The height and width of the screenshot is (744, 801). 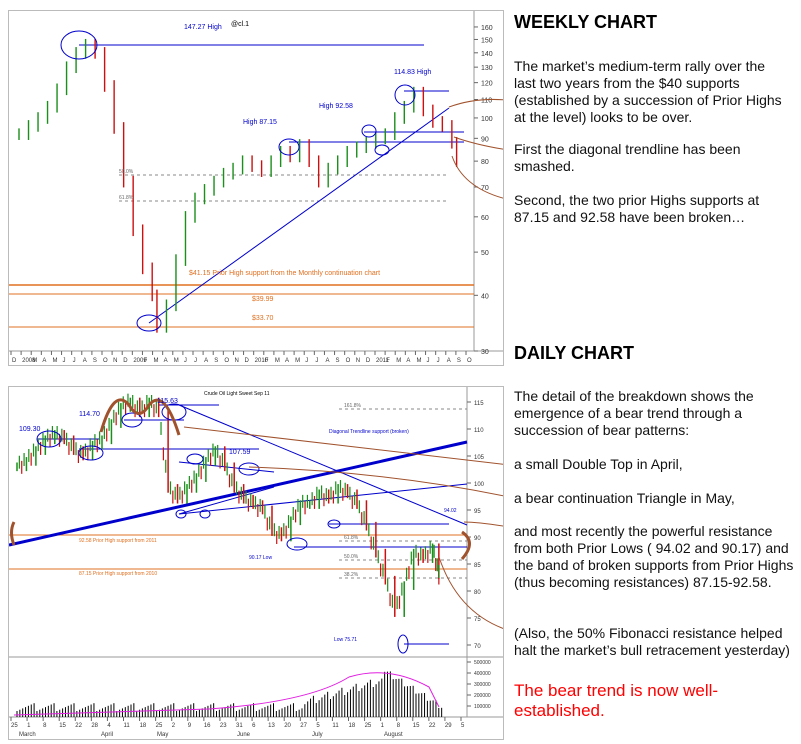 I want to click on daily-xtick-label: 25, so click(x=14, y=726).